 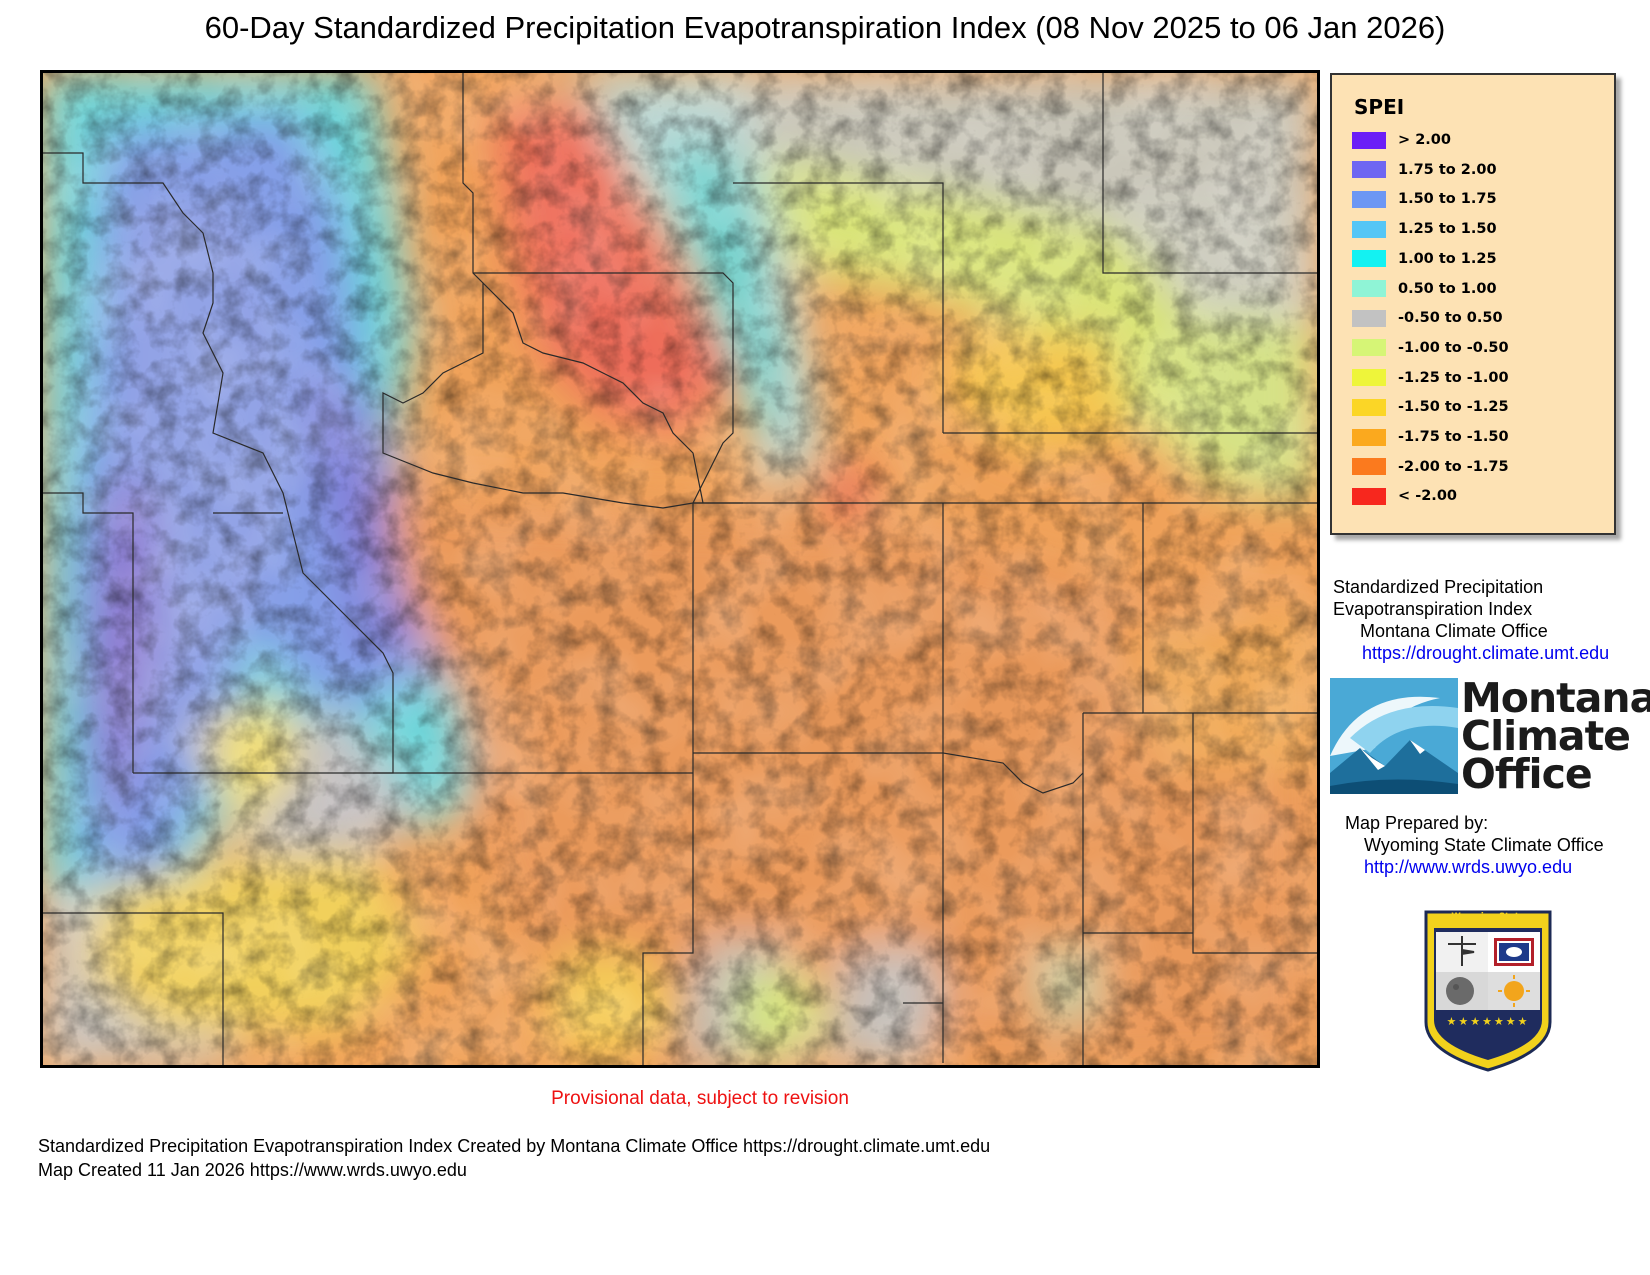 I want to click on legend-item: > 2.00, so click(x=1401, y=140).